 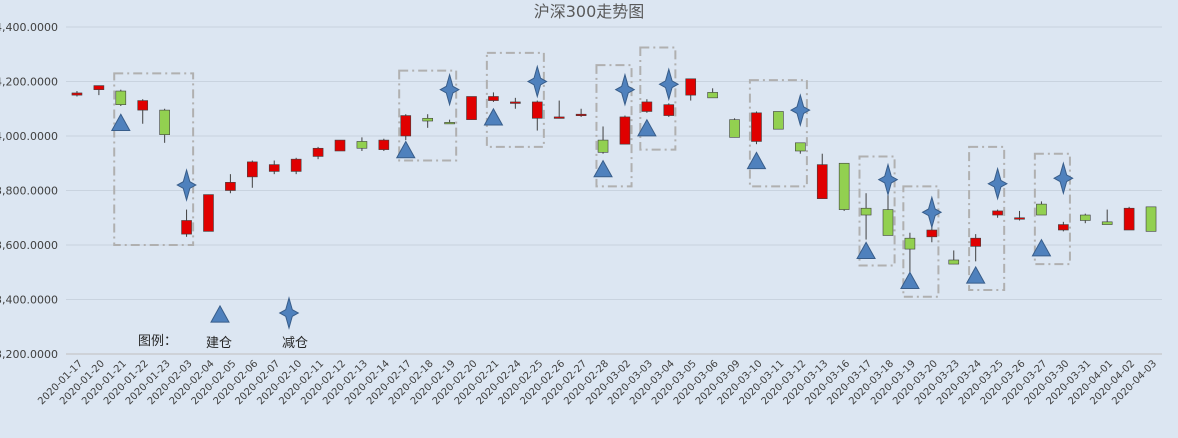 What do you see at coordinates (29, 245) in the screenshot?
I see `y-tick-label: 3,600.0000` at bounding box center [29, 245].